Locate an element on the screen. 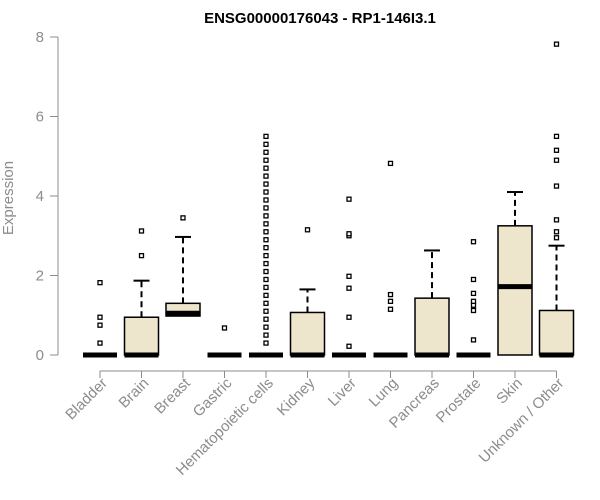 The width and height of the screenshot is (600, 500). y-tick-label: 4 is located at coordinates (40, 196).